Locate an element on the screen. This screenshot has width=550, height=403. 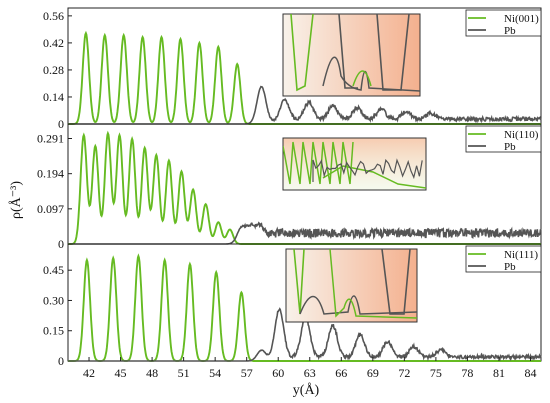
x-tick-label: 72 is located at coordinates (404, 373).